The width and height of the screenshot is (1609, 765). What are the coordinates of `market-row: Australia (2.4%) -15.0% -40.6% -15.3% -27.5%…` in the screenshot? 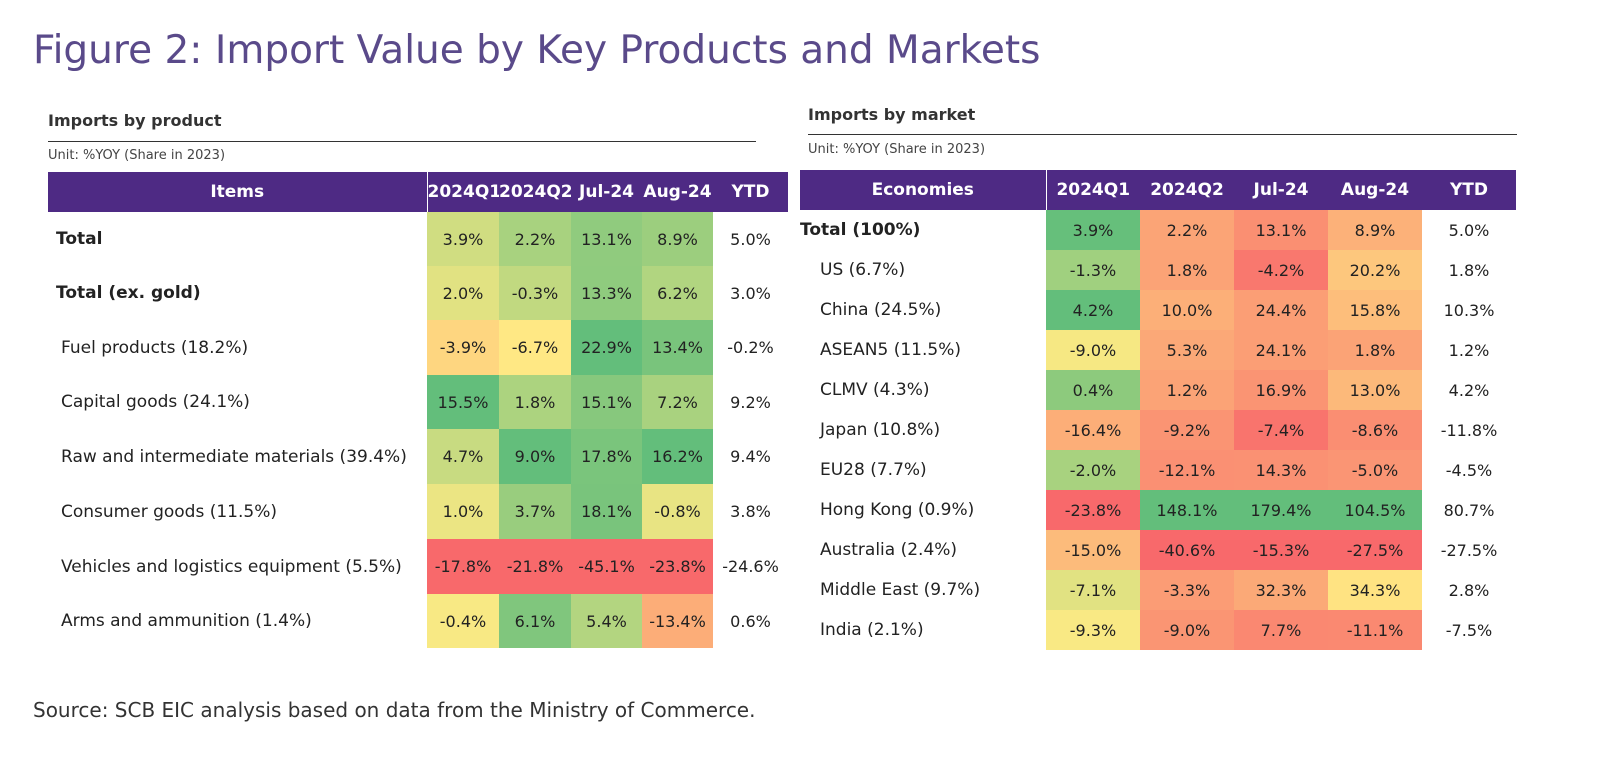 It's located at (1158, 550).